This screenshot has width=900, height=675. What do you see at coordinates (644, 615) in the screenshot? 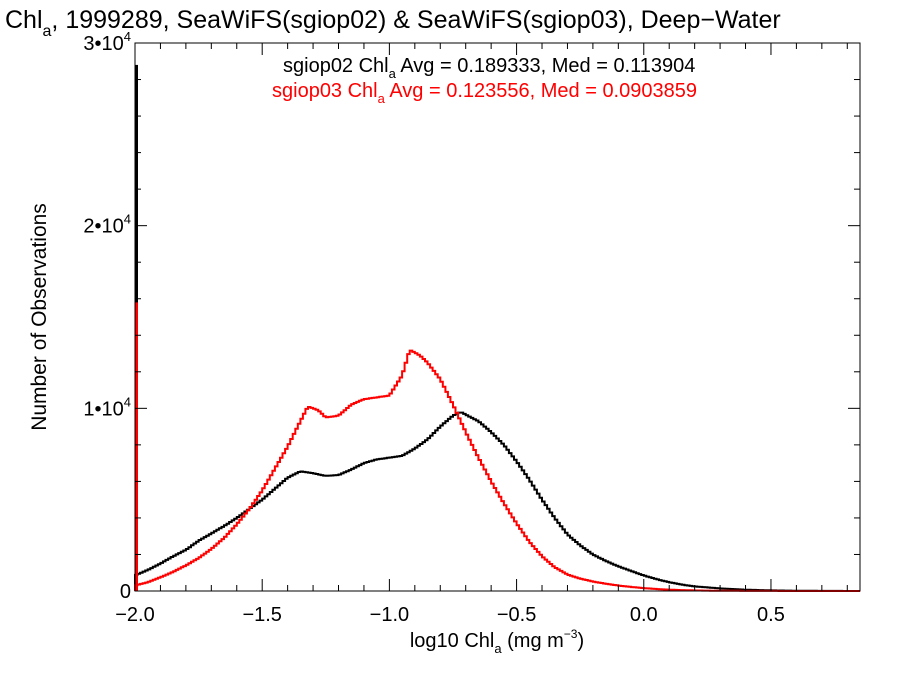
I see `x-tick-label: 0.0` at bounding box center [644, 615].